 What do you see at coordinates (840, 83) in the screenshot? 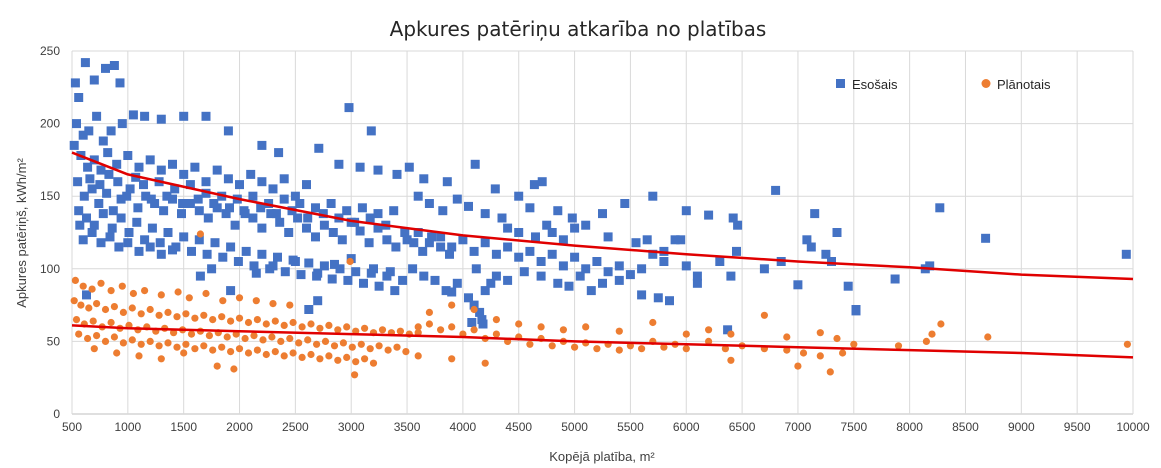
I see `legend-marker-esosais` at bounding box center [840, 83].